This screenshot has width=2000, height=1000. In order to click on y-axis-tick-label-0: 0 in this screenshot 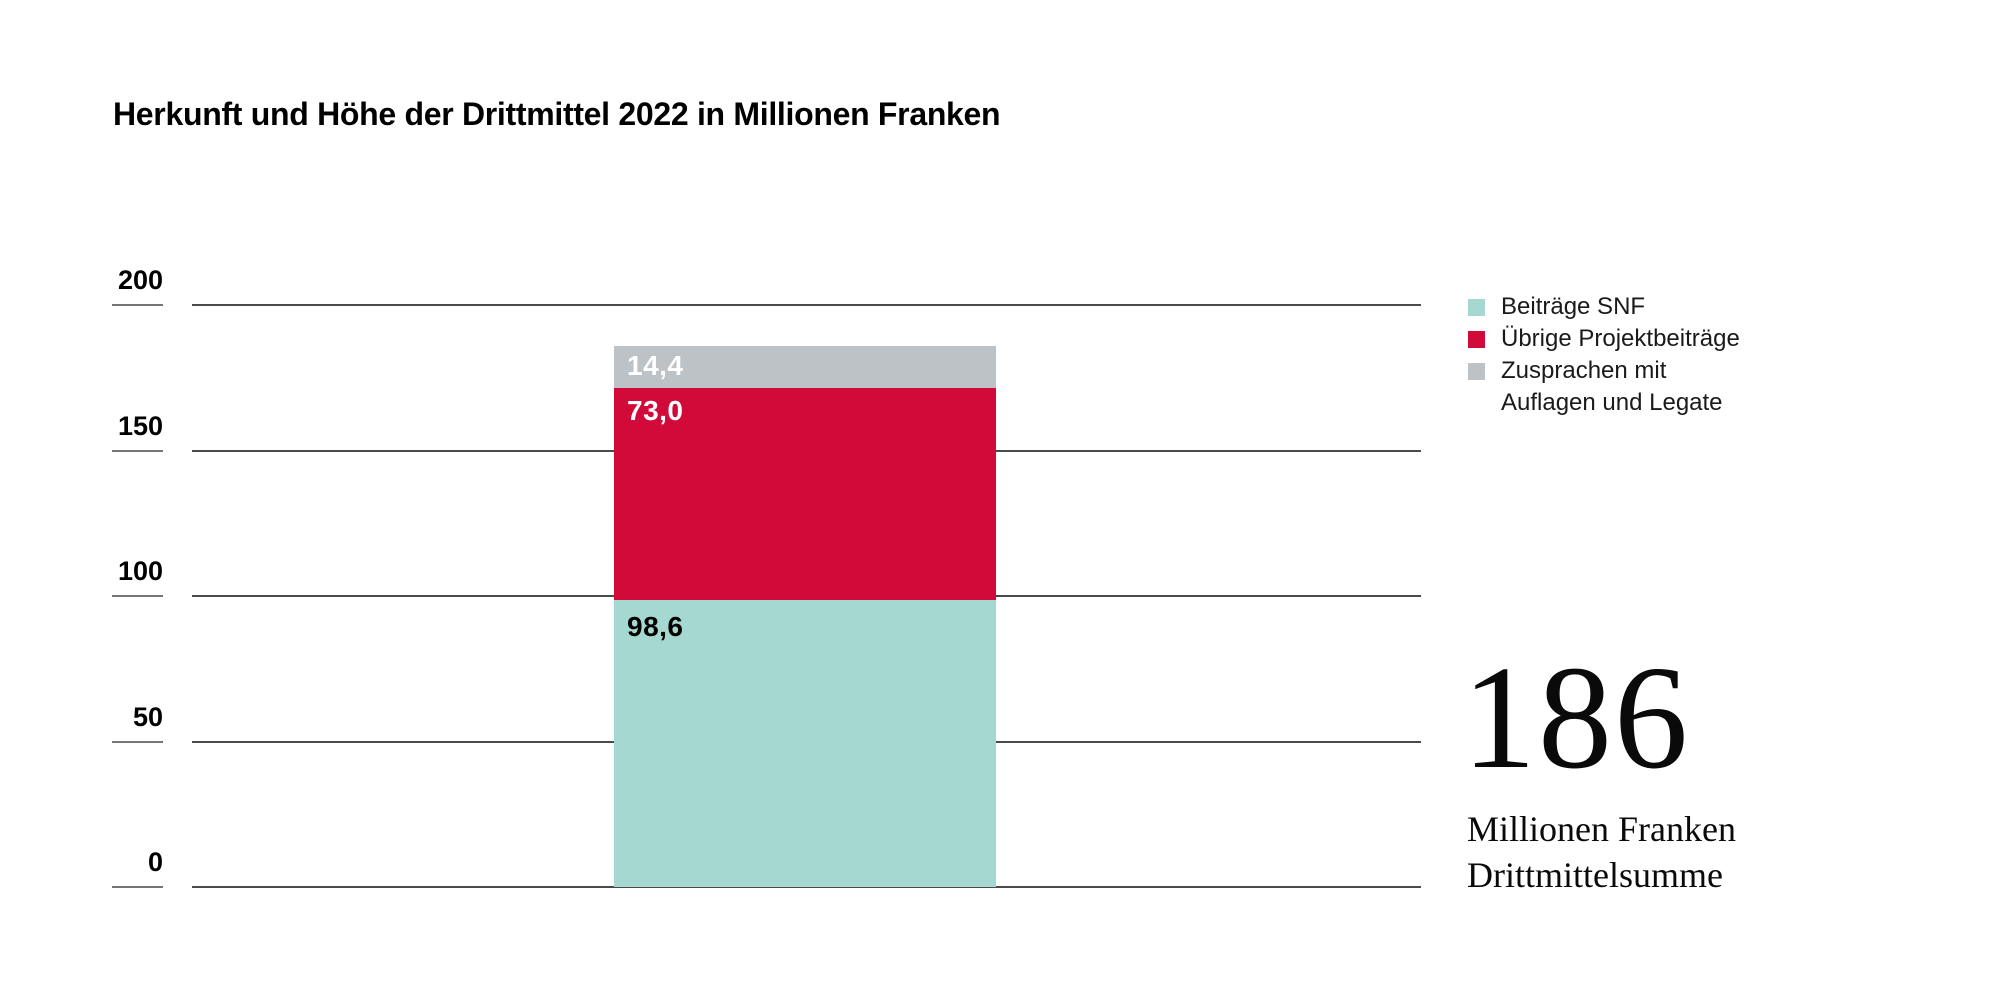, I will do `click(155, 862)`.